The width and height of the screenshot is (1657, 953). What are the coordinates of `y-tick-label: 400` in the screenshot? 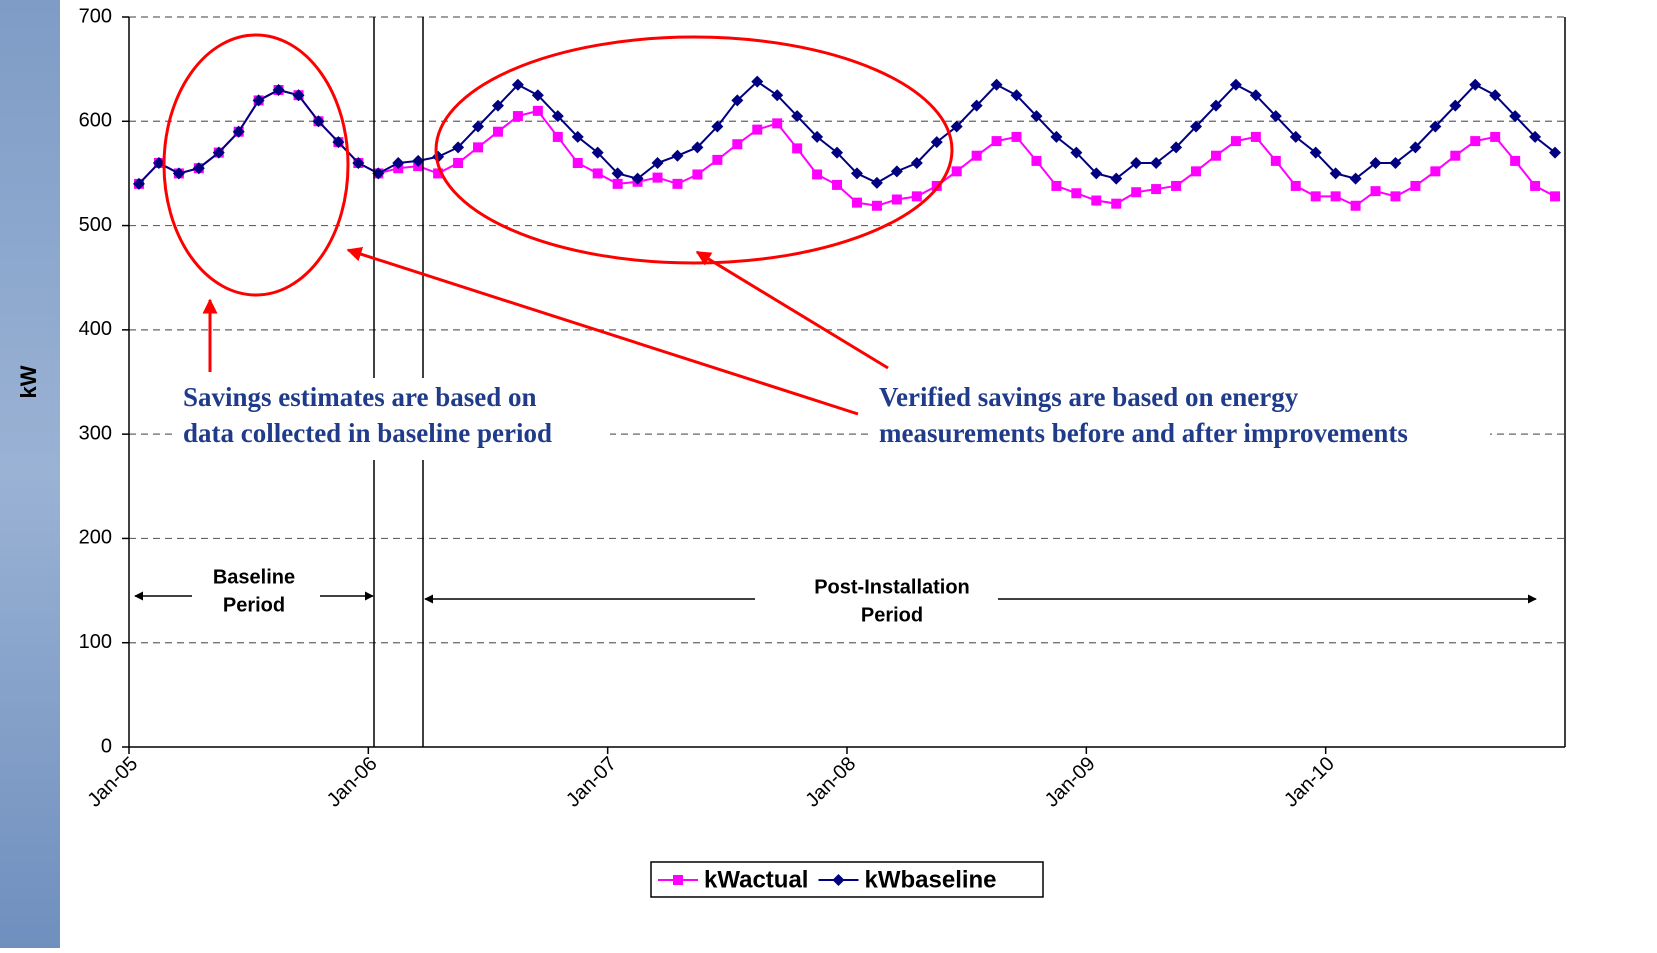 It's located at (95, 329).